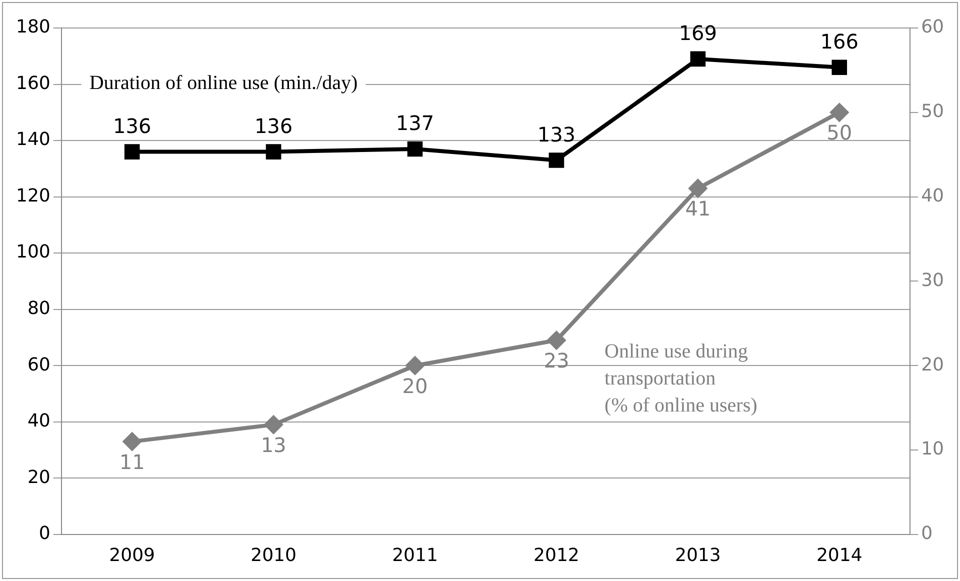 This screenshot has height=581, width=960. What do you see at coordinates (839, 42) in the screenshot?
I see `data-label: 166` at bounding box center [839, 42].